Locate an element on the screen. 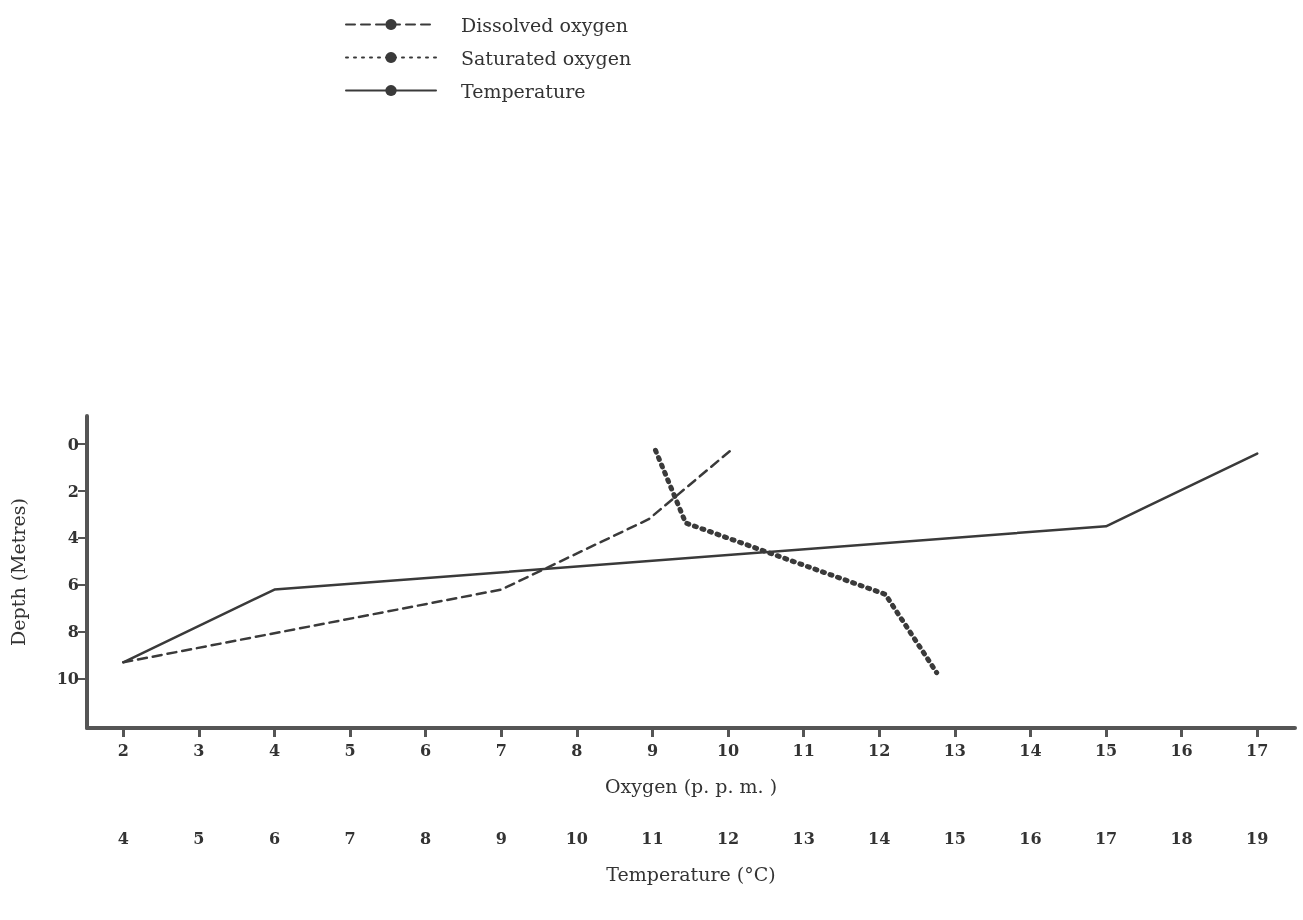  x-tick-label: 4 is located at coordinates (274, 750).